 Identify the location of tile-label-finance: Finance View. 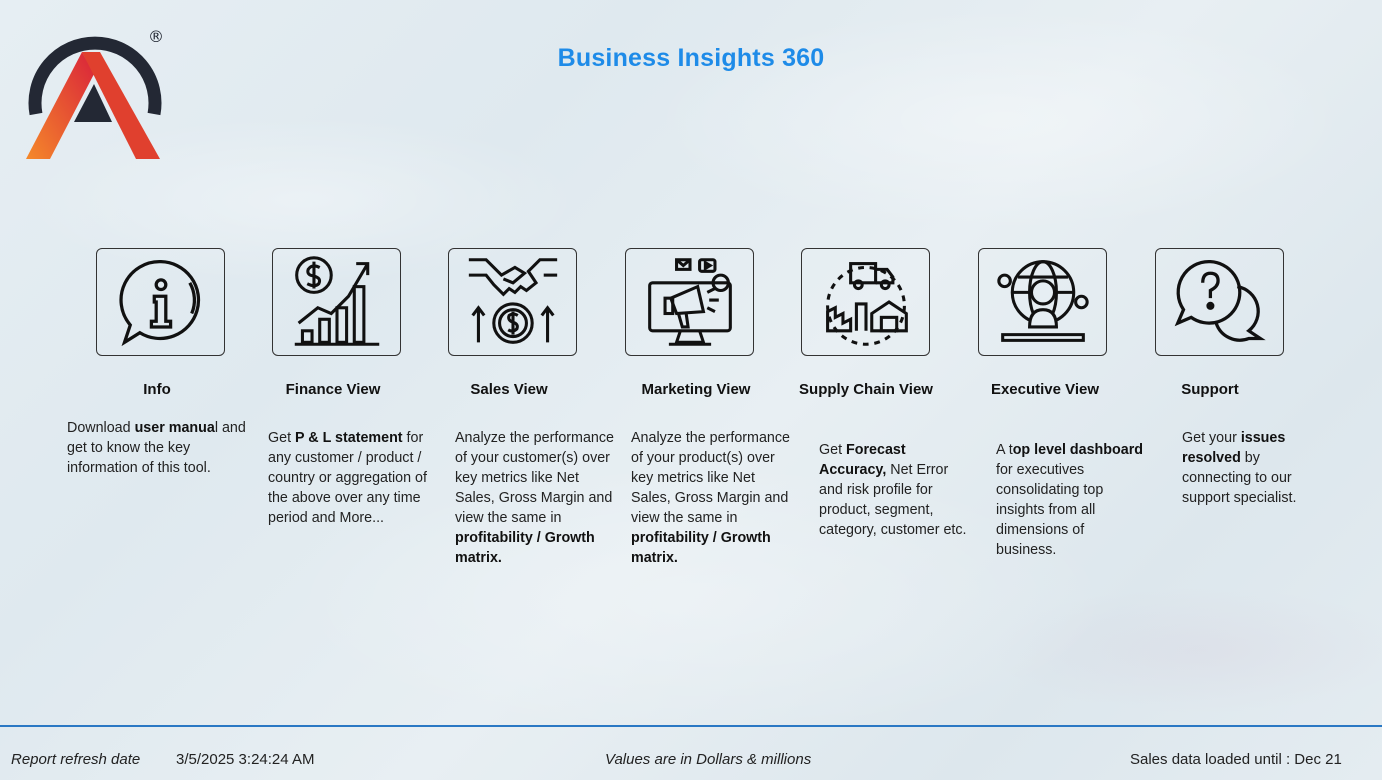
(333, 389).